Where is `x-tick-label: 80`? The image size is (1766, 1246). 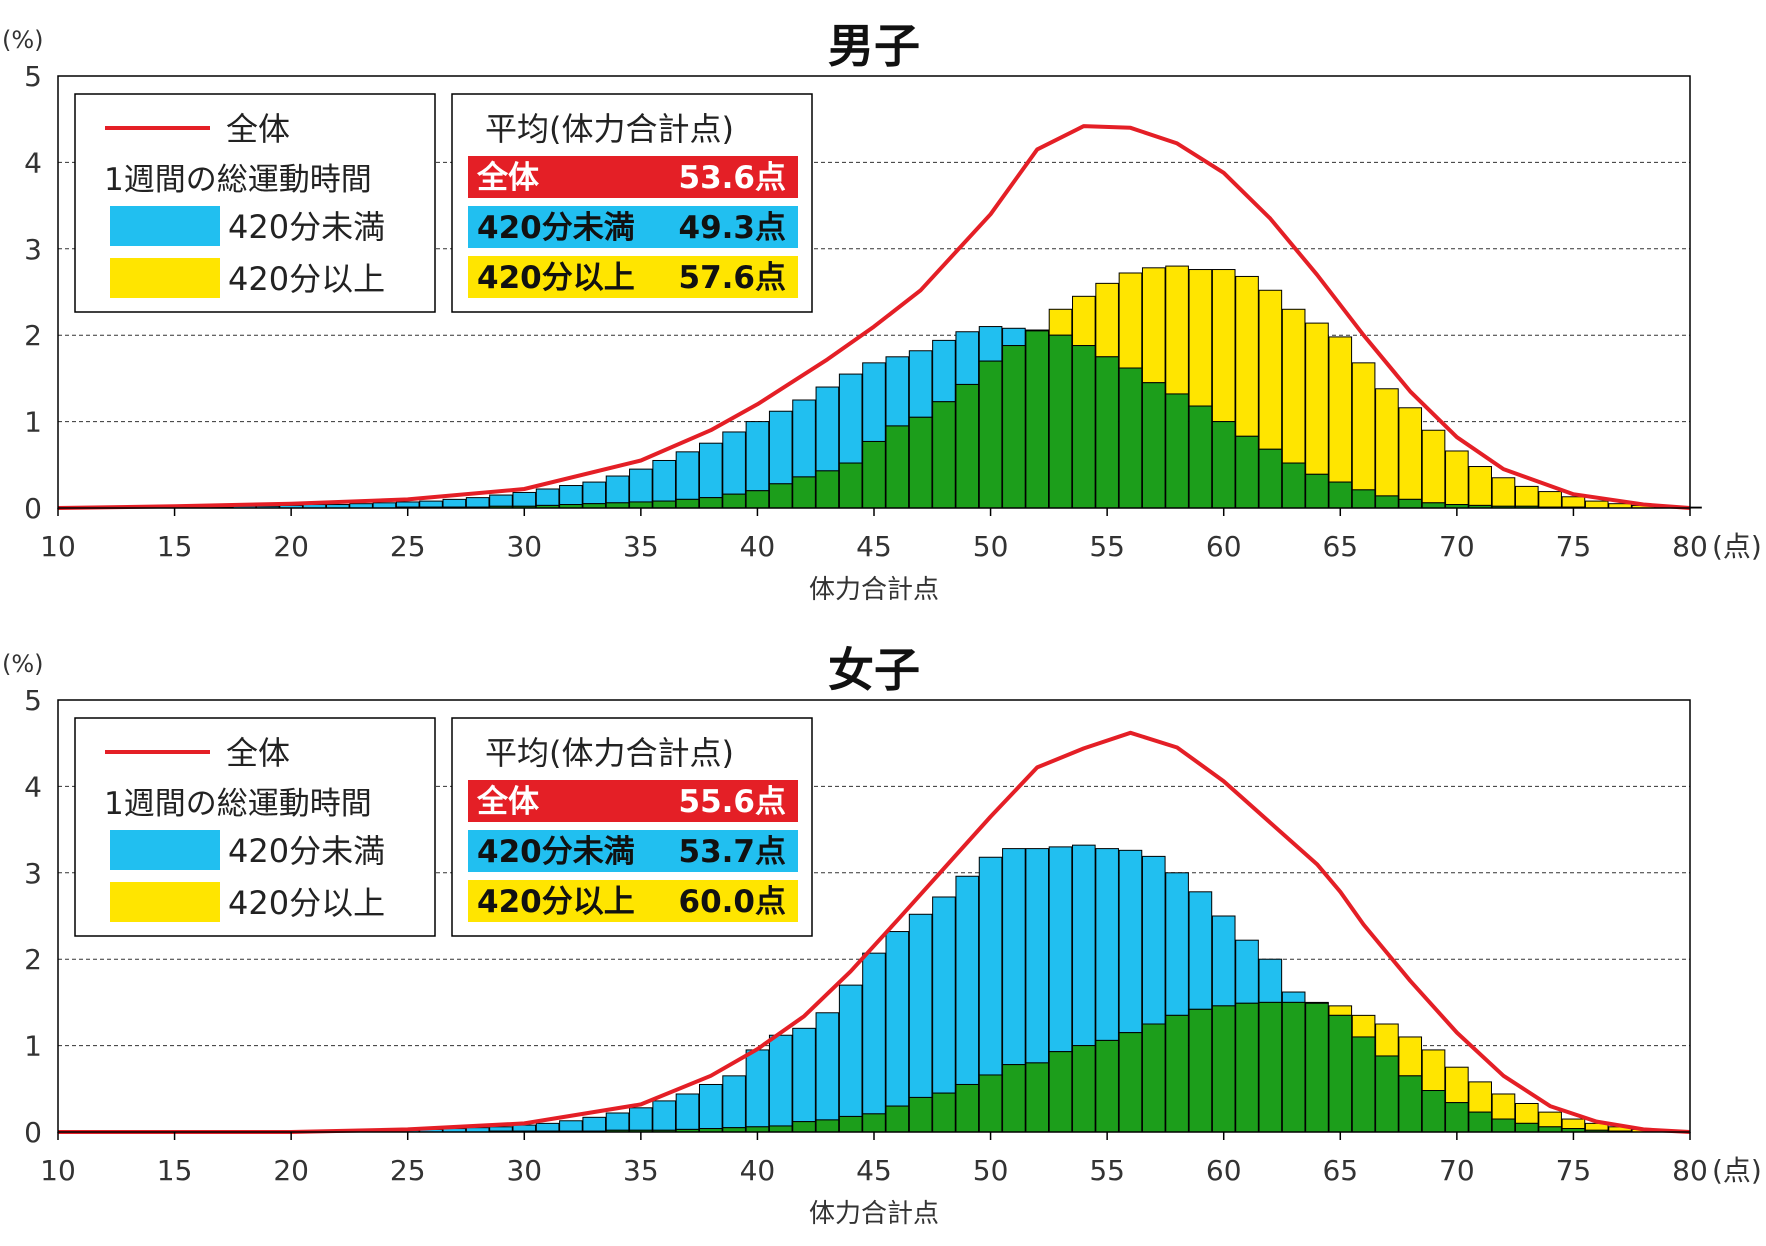 x-tick-label: 80 is located at coordinates (1690, 546).